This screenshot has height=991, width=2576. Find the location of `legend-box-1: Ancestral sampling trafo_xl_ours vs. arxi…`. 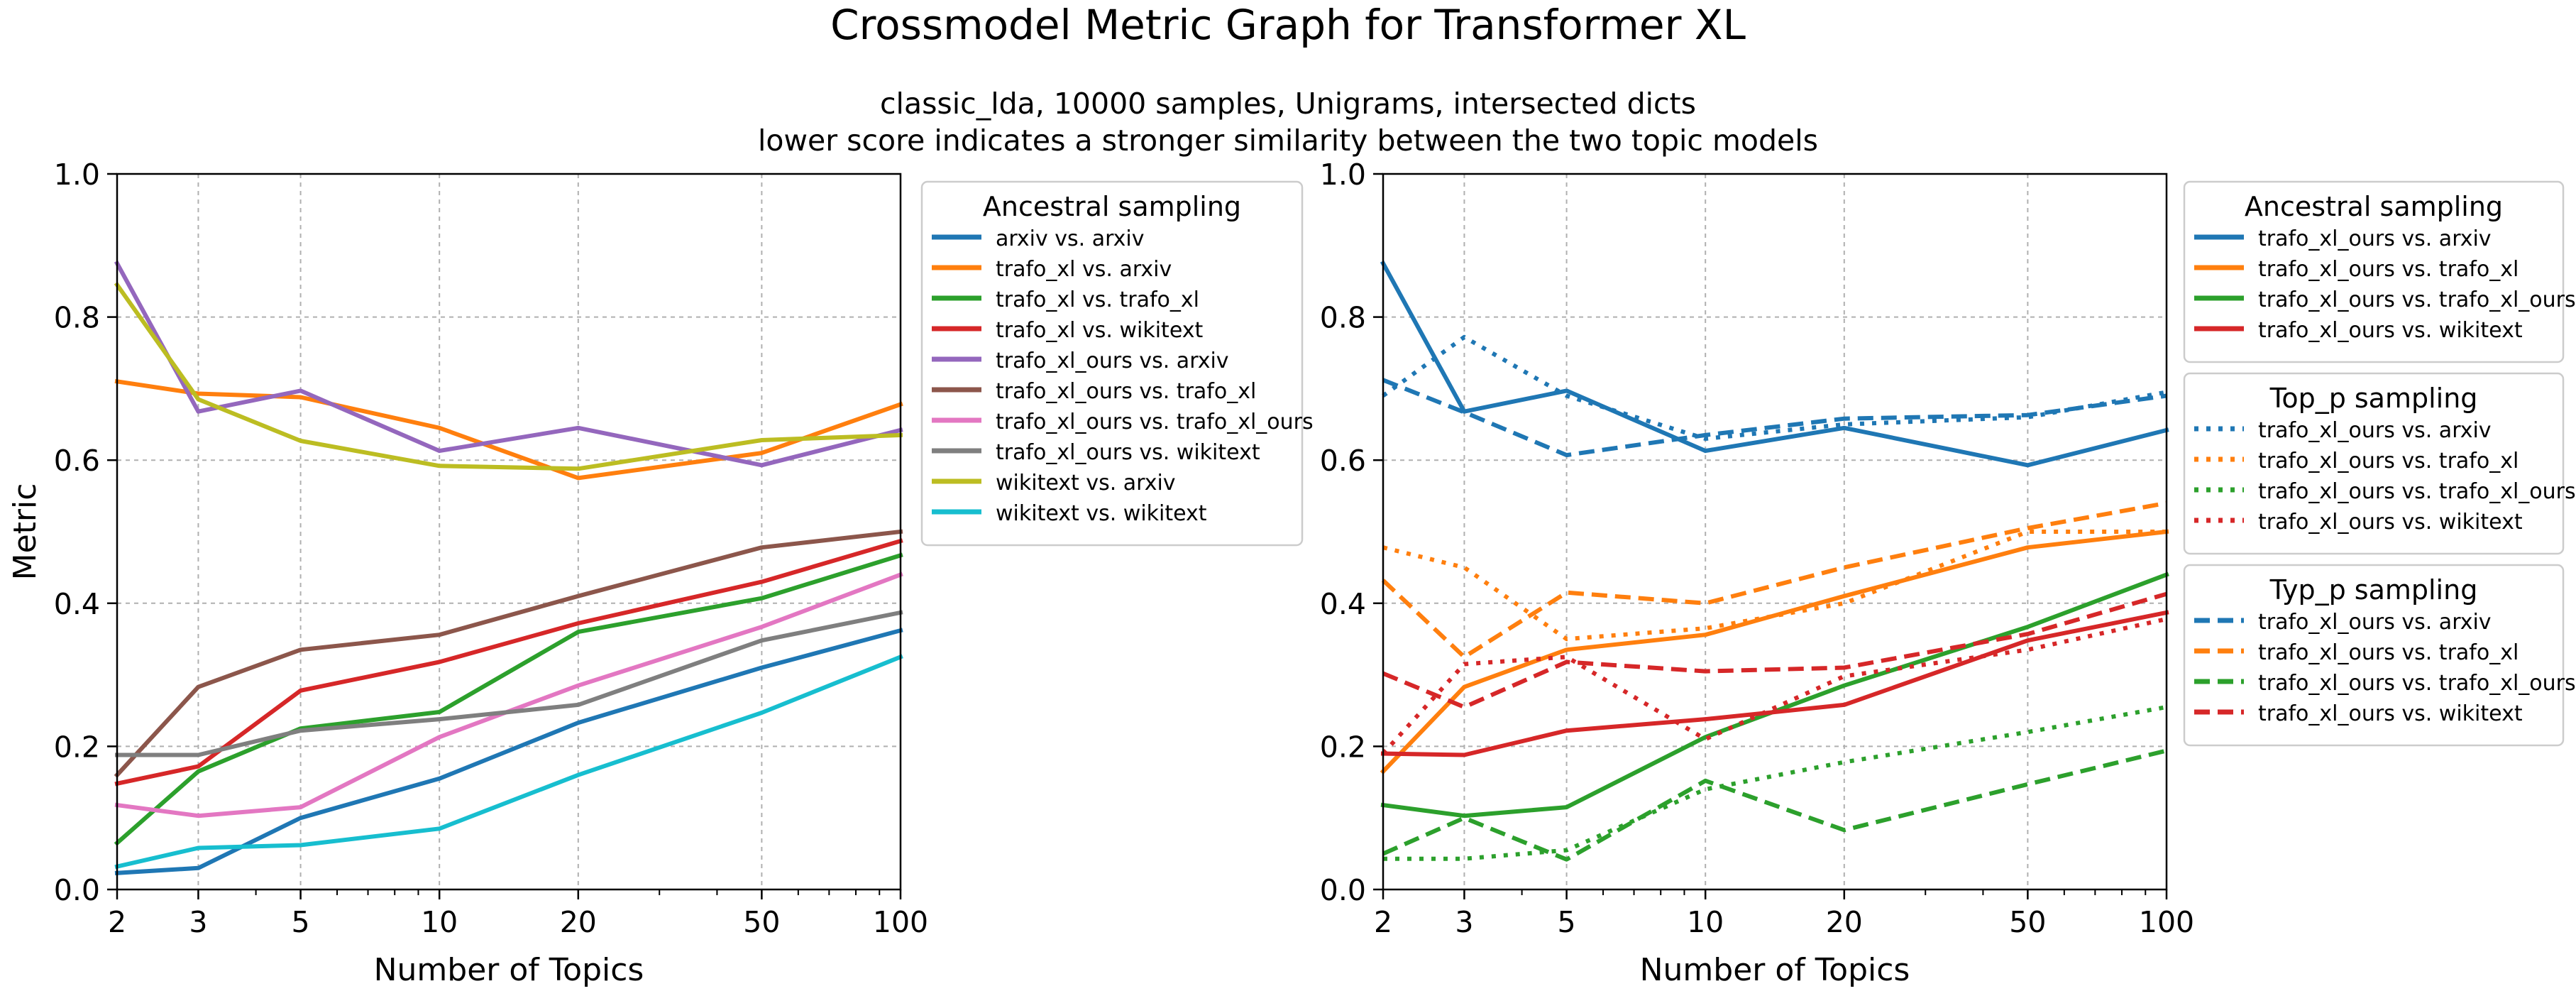

legend-box-1: Ancestral sampling trafo_xl_ours vs. arxi… is located at coordinates (2379, 271).